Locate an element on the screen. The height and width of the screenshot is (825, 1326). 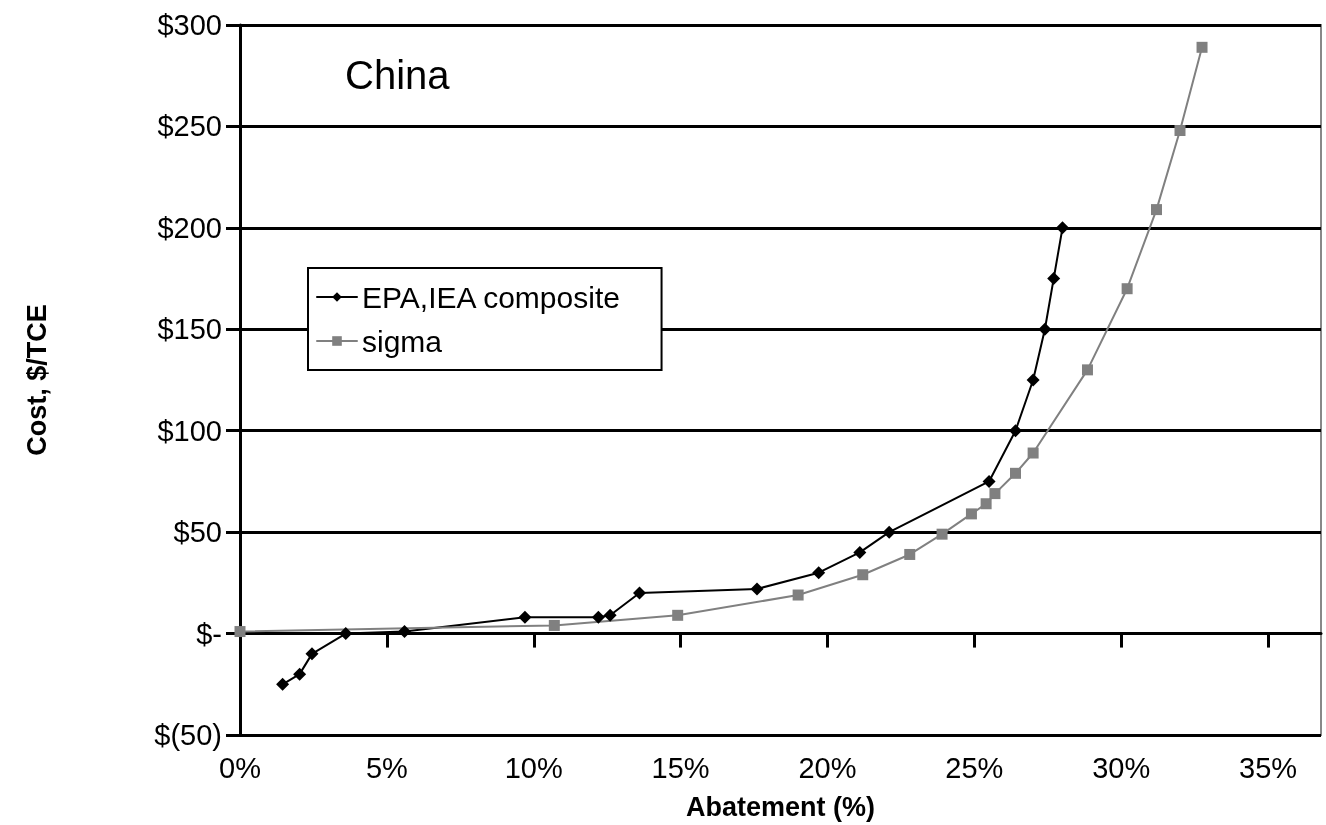
text: China is located at coordinates (398, 75).